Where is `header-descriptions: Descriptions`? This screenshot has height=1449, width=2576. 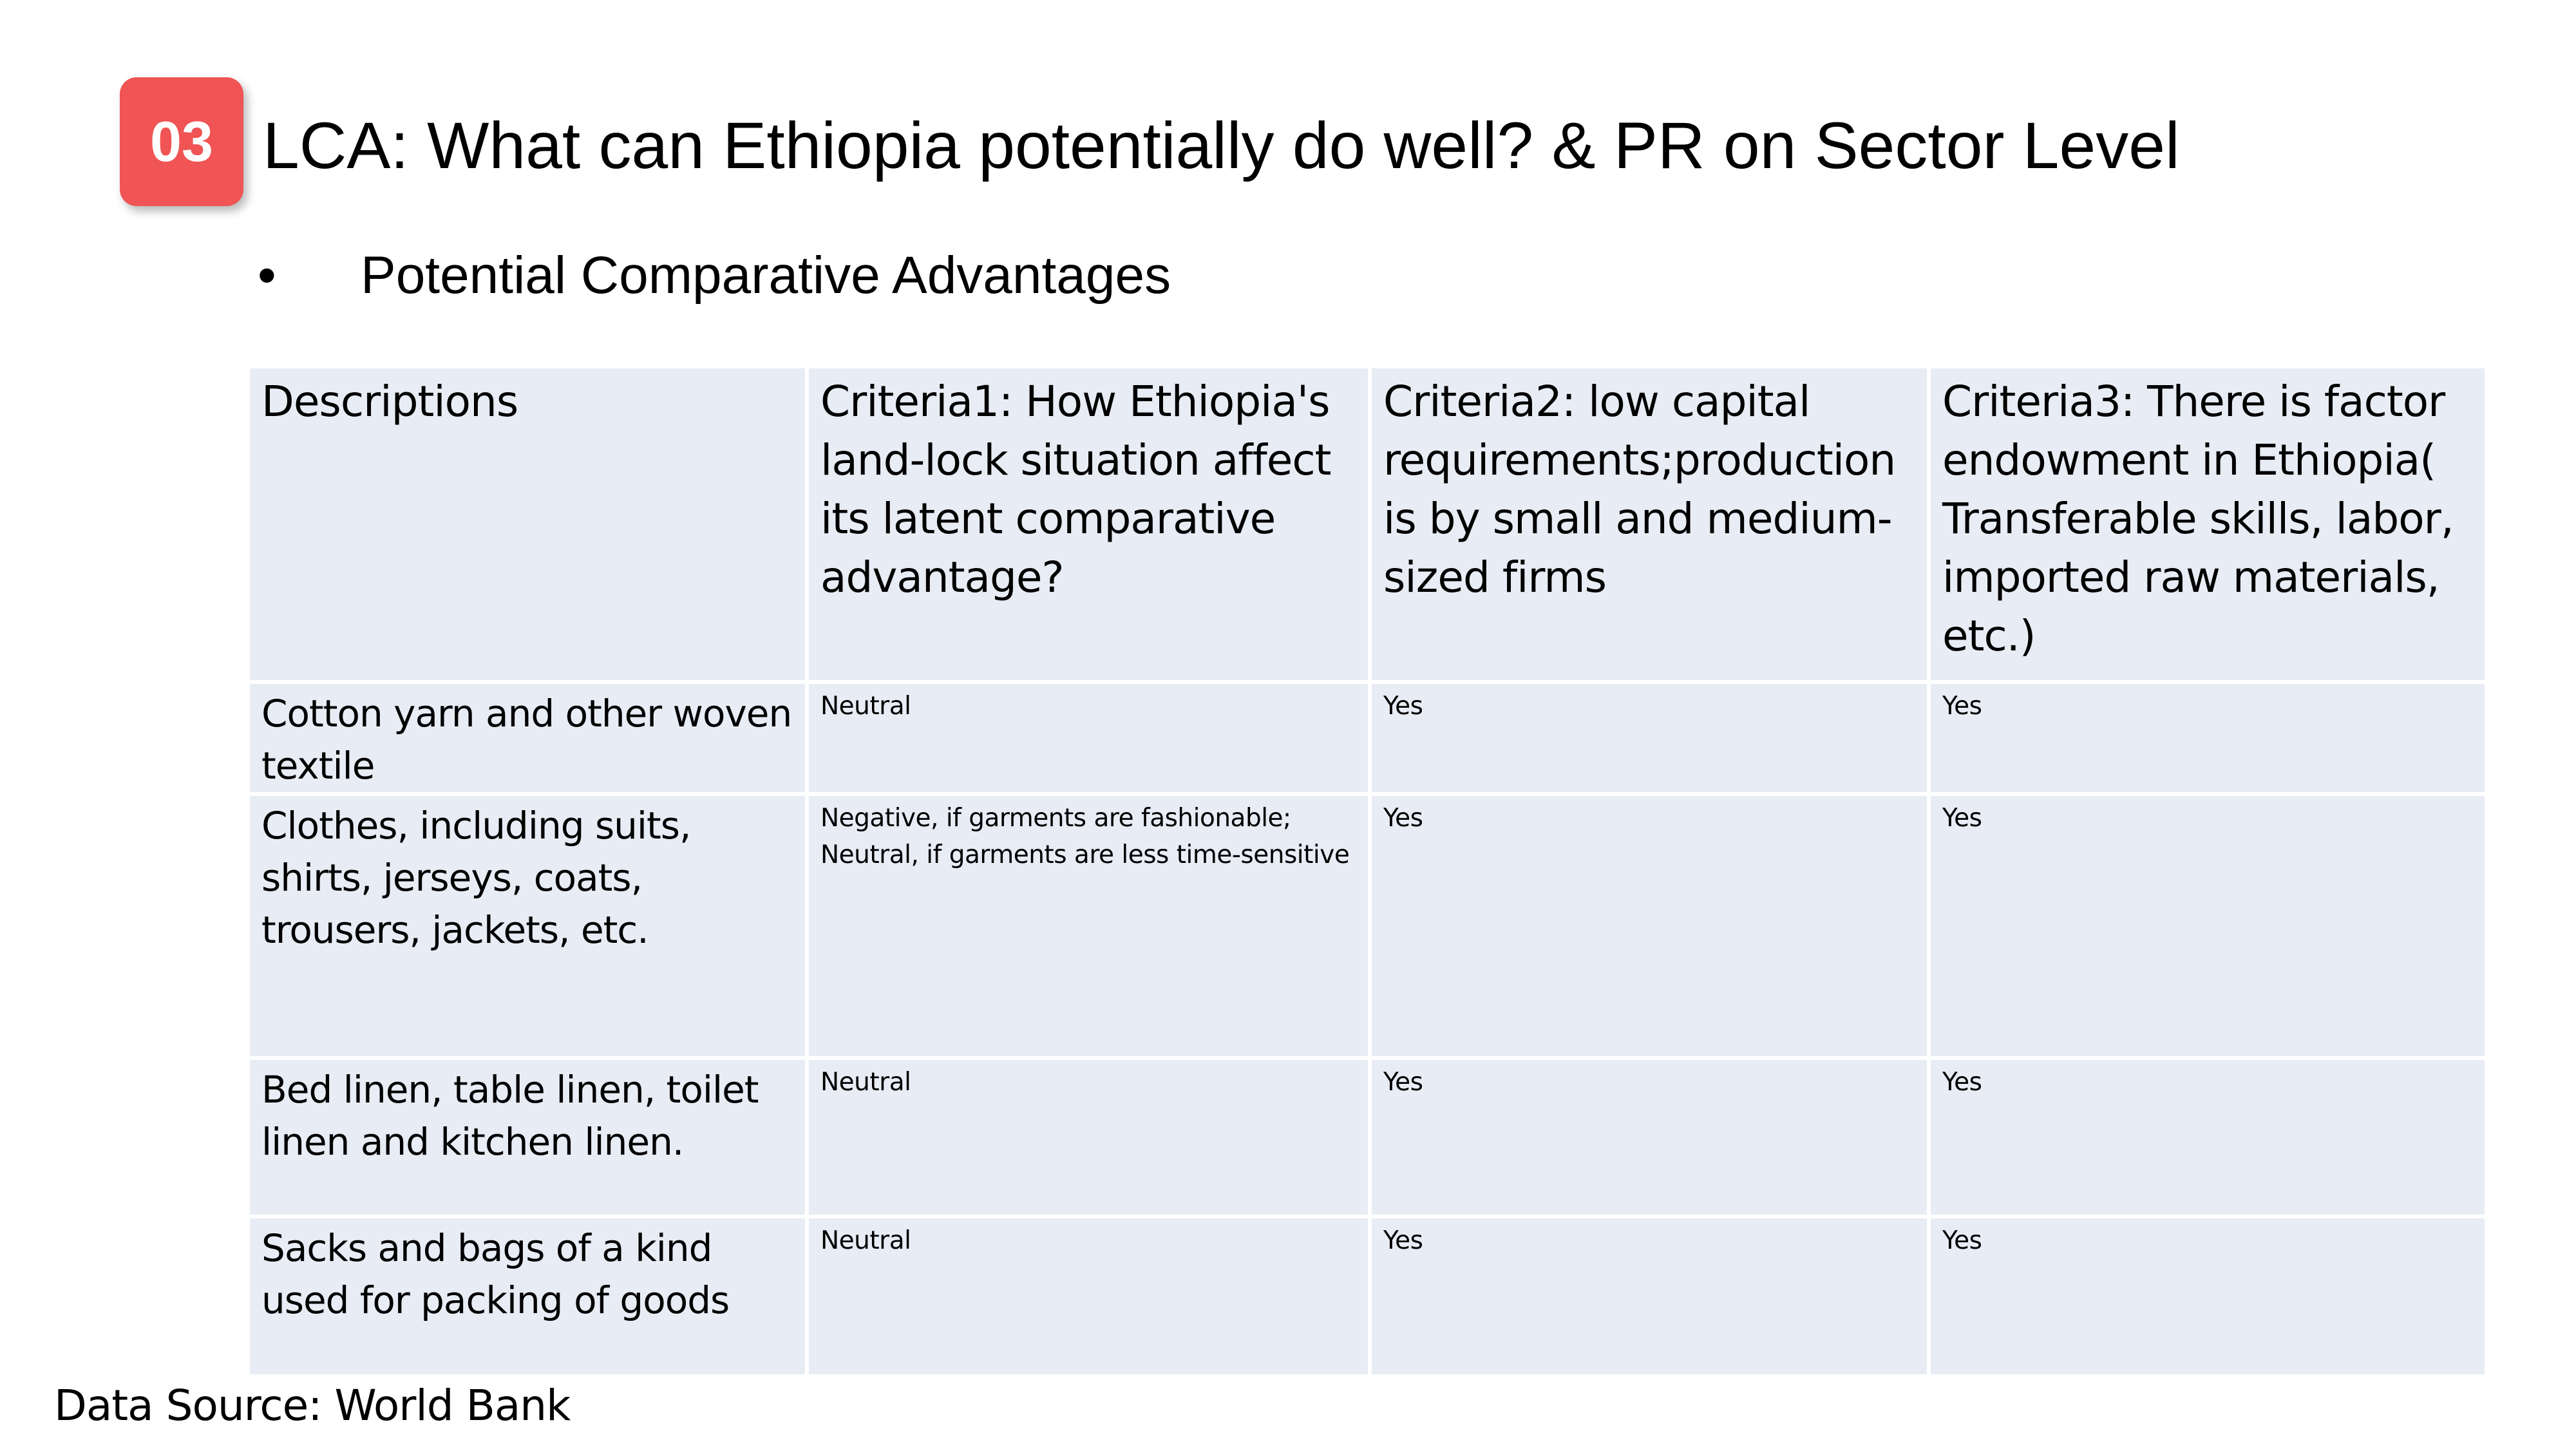 header-descriptions: Descriptions is located at coordinates (527, 524).